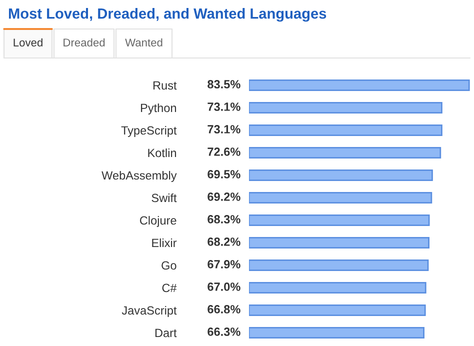  Describe the element at coordinates (149, 131) in the screenshot. I see `y-tick-label: TypeScript` at that location.